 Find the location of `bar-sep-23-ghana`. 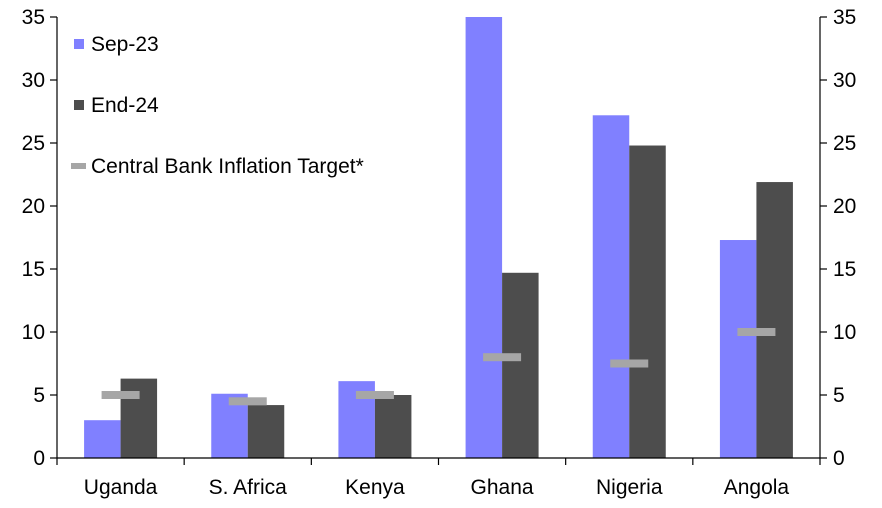

bar-sep-23-ghana is located at coordinates (484, 237).